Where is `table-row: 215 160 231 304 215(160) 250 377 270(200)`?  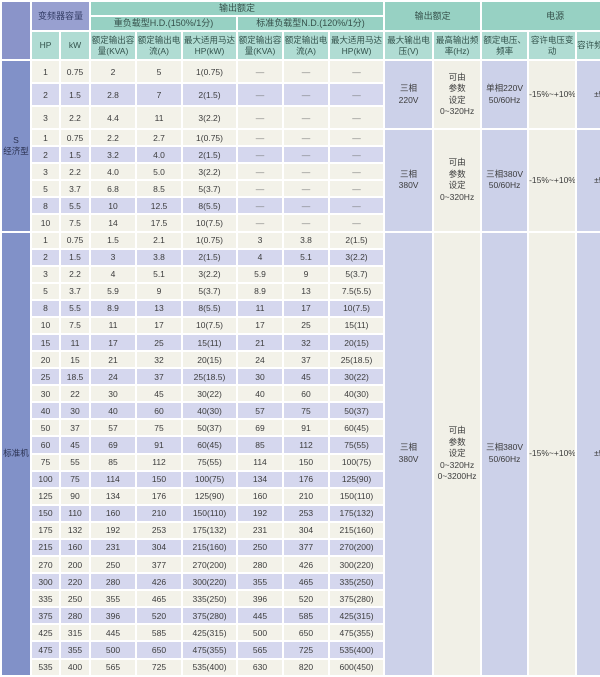 table-row: 215 160 231 304 215(160) 250 377 270(200) is located at coordinates (301, 547).